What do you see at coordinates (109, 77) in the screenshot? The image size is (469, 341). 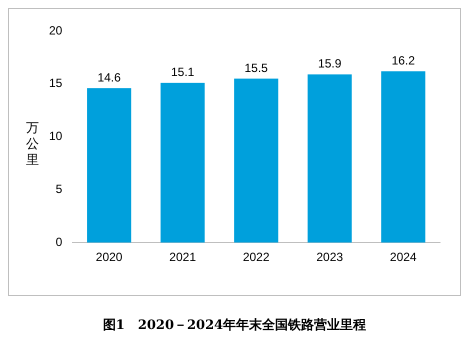 I see `data-label: 14.6` at bounding box center [109, 77].